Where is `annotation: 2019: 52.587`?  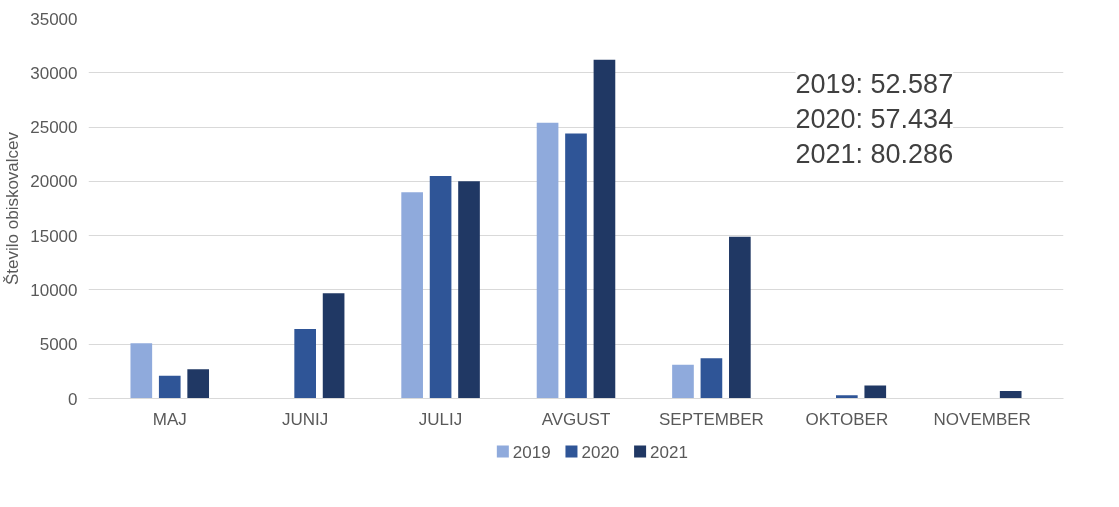
annotation: 2019: 52.587 is located at coordinates (874, 83).